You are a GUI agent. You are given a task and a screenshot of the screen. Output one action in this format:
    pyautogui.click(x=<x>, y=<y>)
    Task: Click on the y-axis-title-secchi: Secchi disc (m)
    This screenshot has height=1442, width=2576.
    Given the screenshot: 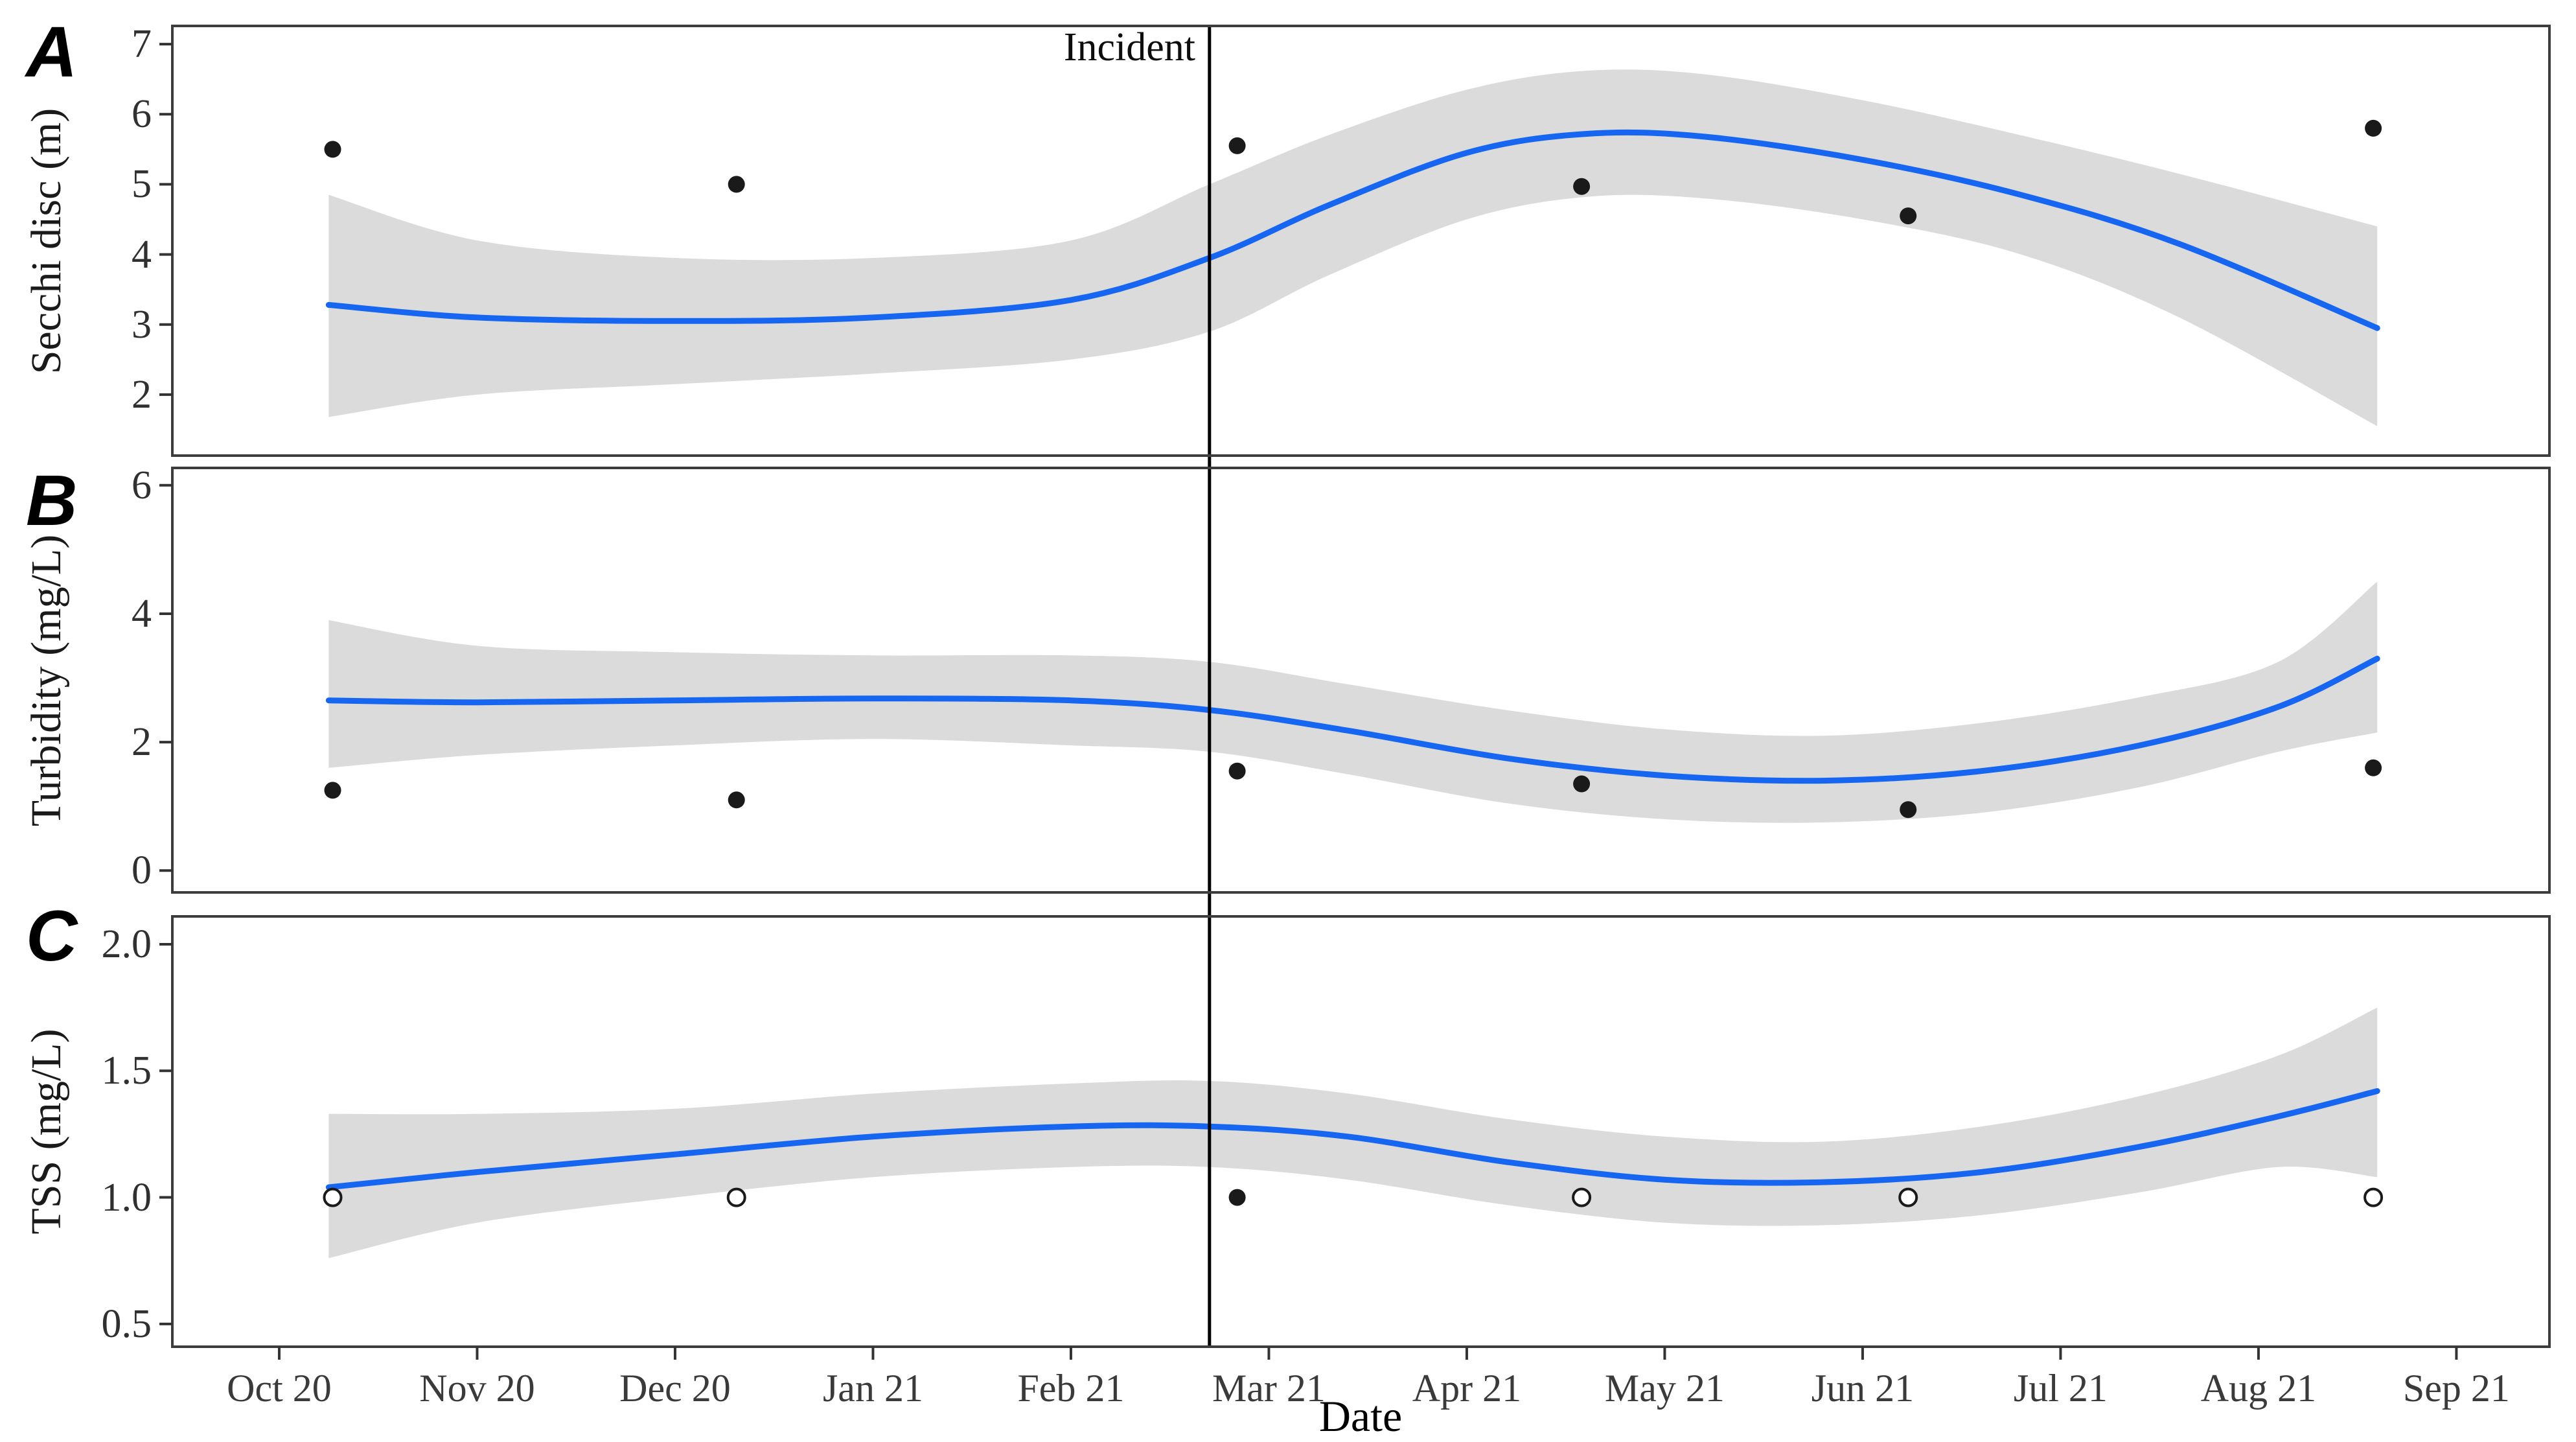 What is the action you would take?
    pyautogui.click(x=46, y=241)
    